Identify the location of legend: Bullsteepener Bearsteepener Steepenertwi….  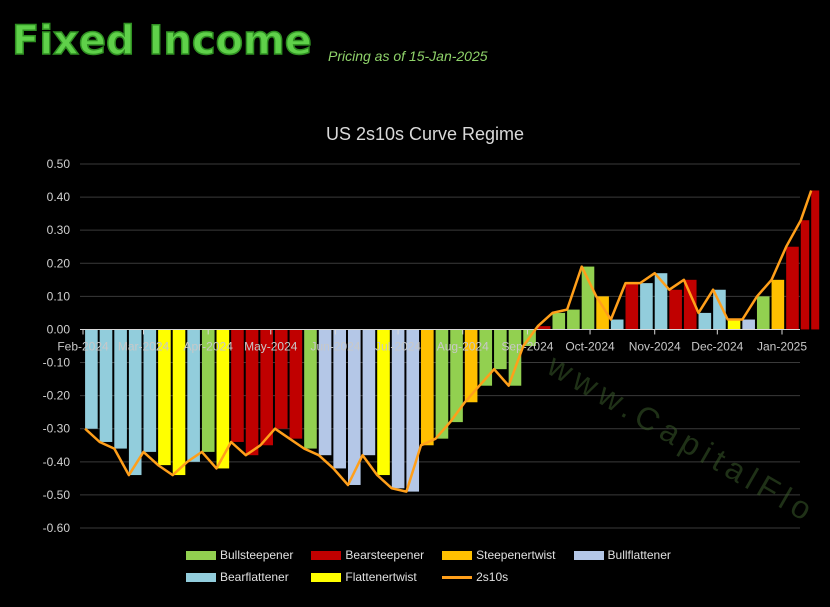
(428, 566).